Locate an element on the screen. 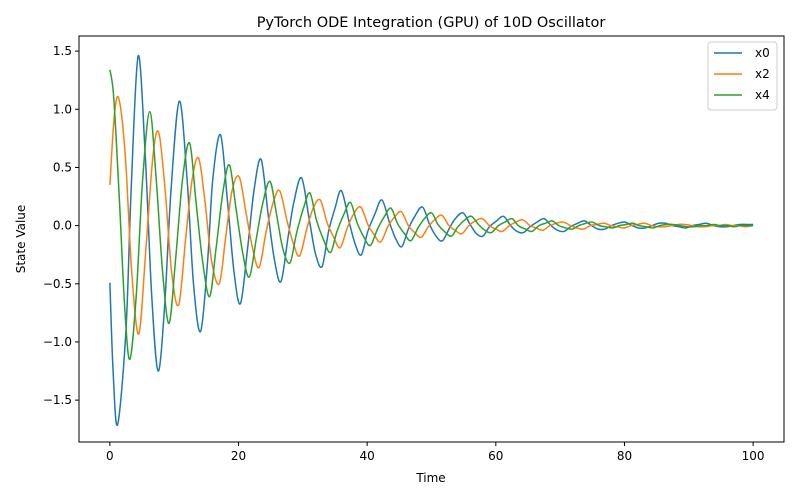  y-tick-label: 0.5 is located at coordinates (62, 167).